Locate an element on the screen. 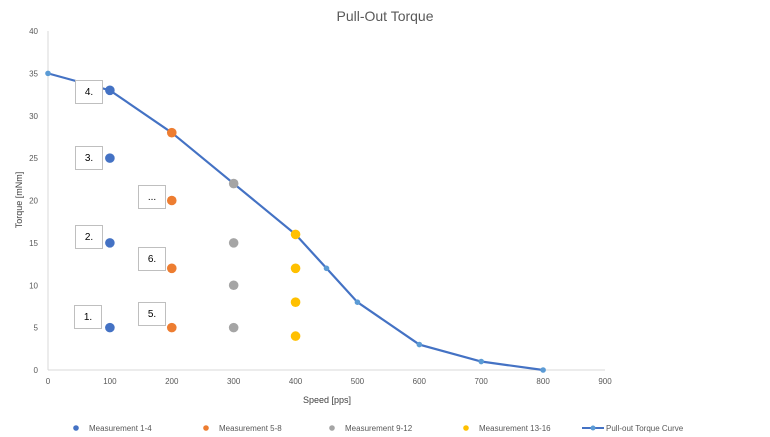 The height and width of the screenshot is (437, 770). legend-label: Pull-out Torque Curve is located at coordinates (645, 428).